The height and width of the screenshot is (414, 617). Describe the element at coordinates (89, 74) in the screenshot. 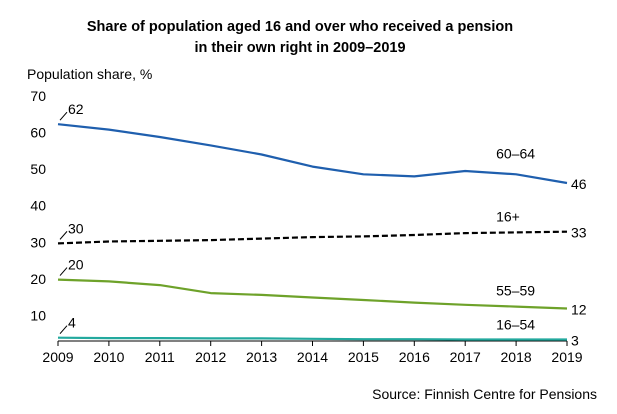

I see `y-axis-label: Population share, %` at that location.